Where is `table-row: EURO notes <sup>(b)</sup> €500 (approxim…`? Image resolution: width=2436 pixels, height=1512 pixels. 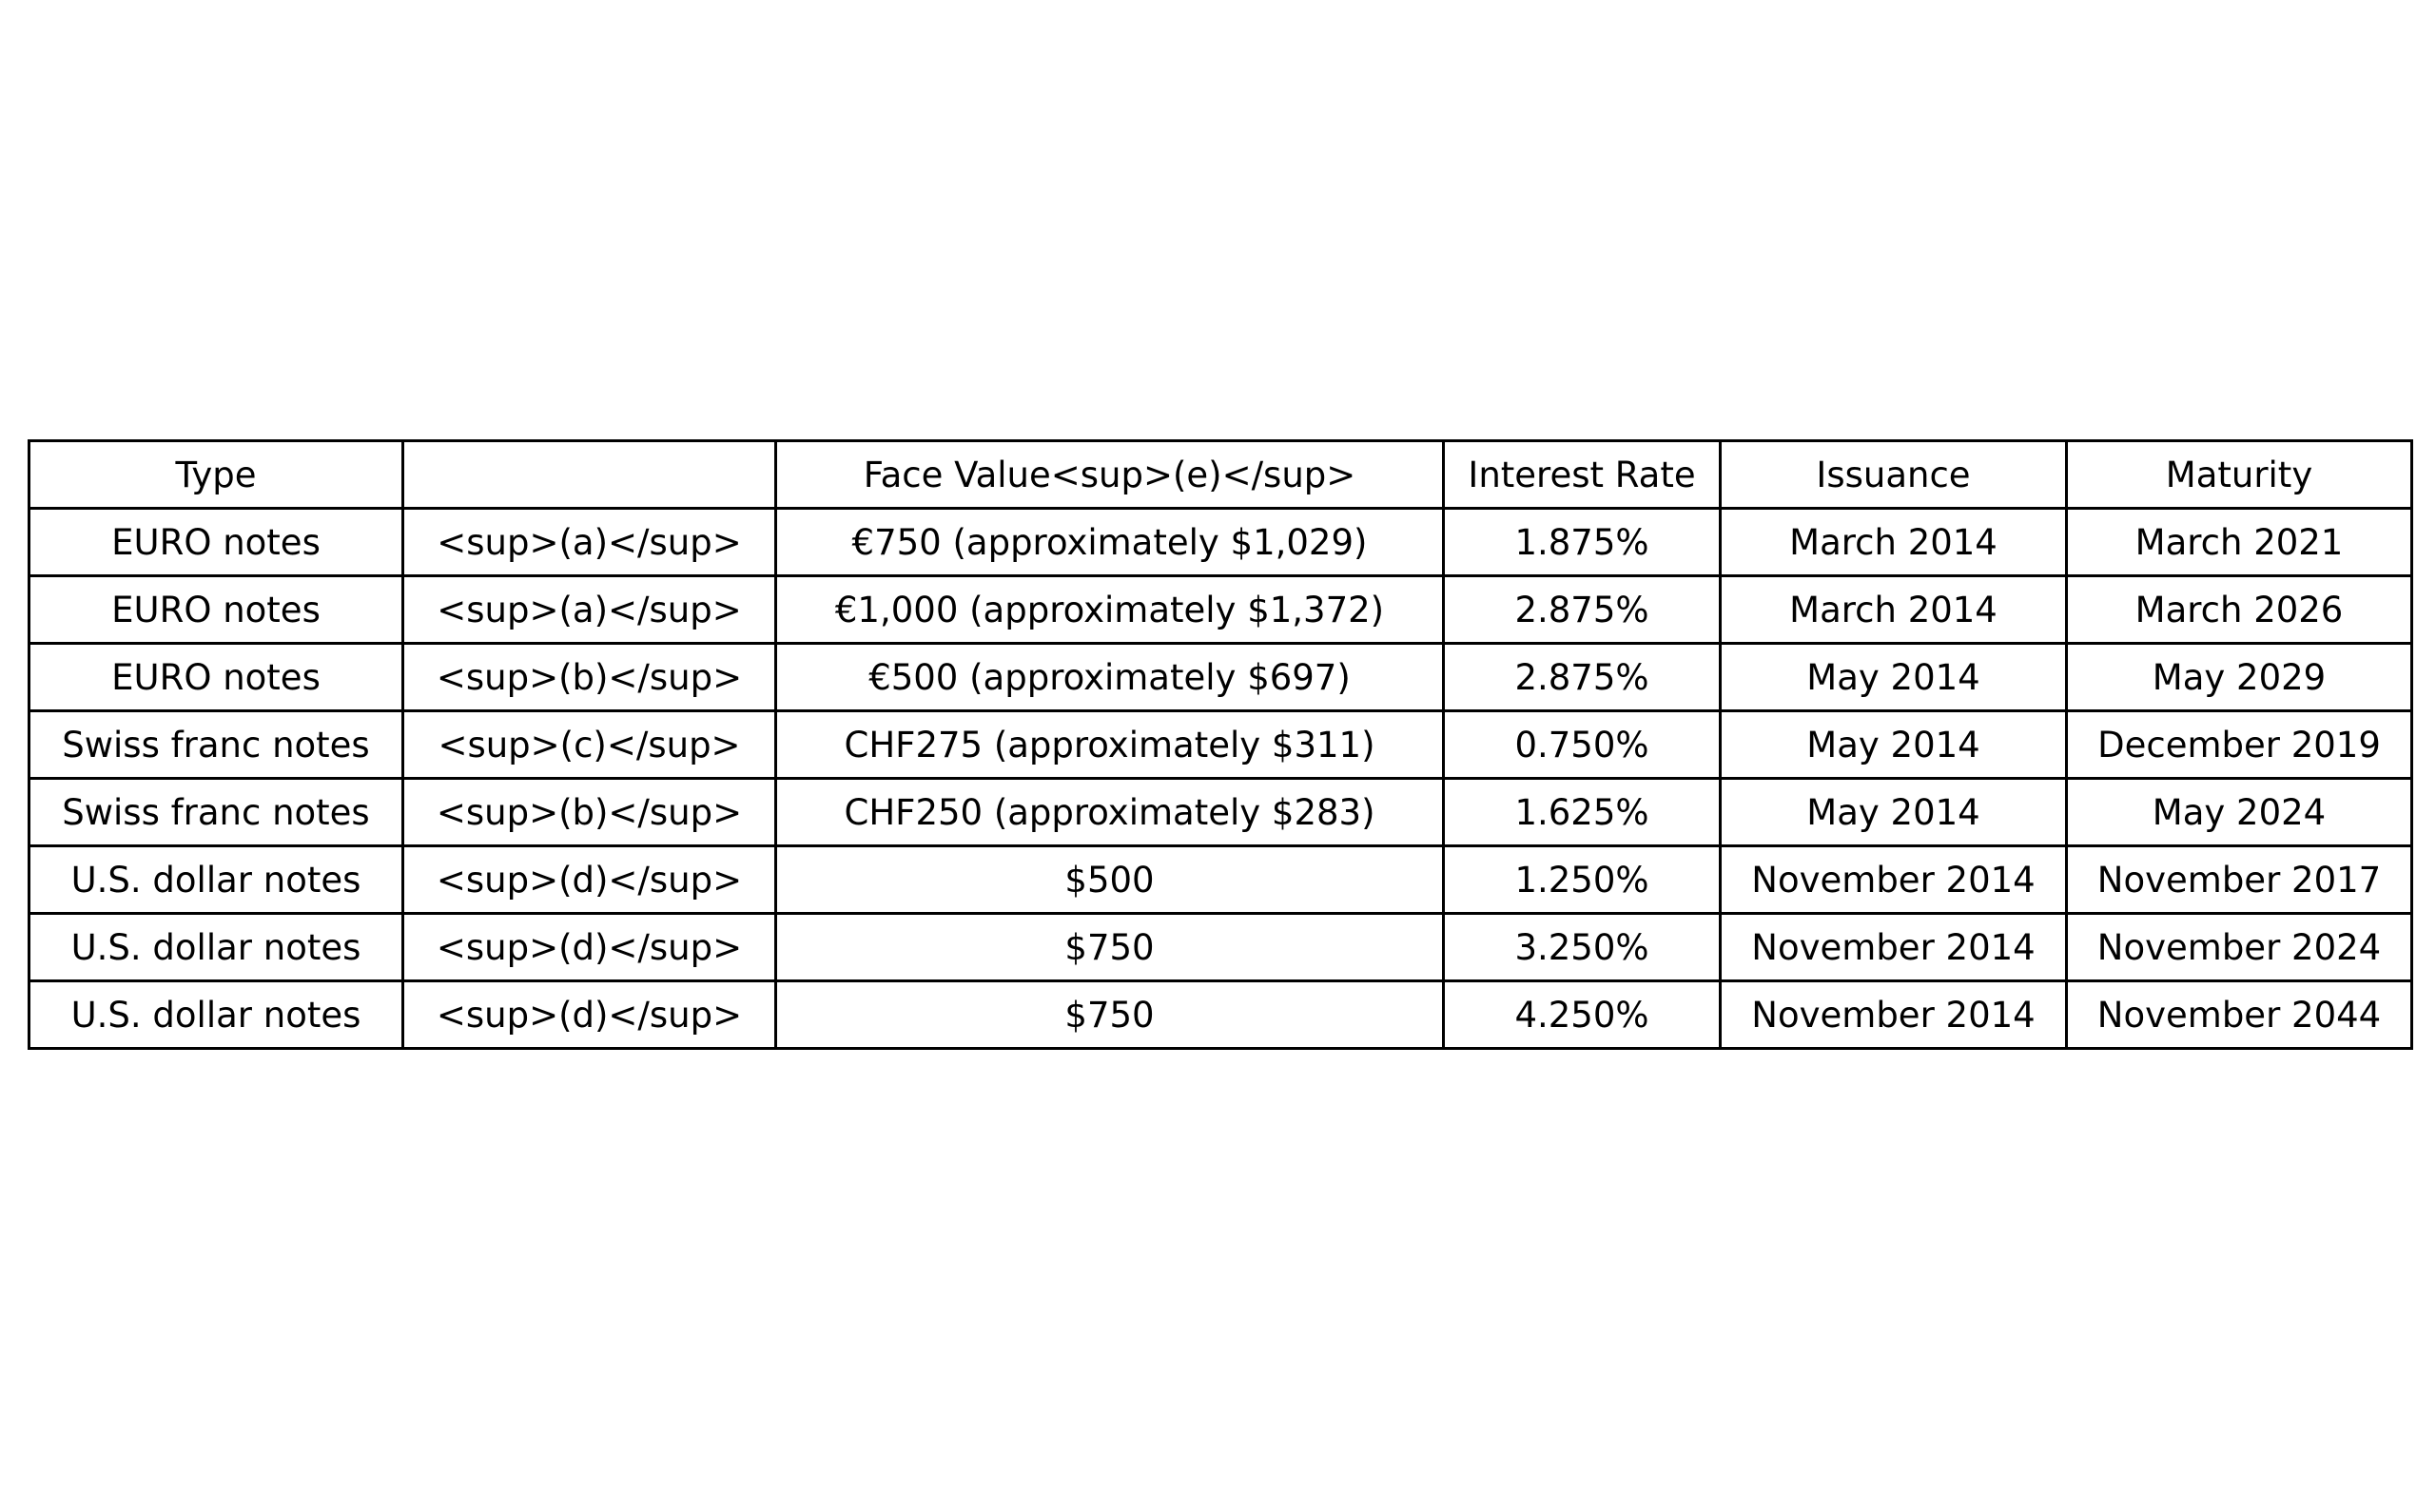
table-row: EURO notes <sup>(b)</sup> €500 (approxim… is located at coordinates (1220, 677).